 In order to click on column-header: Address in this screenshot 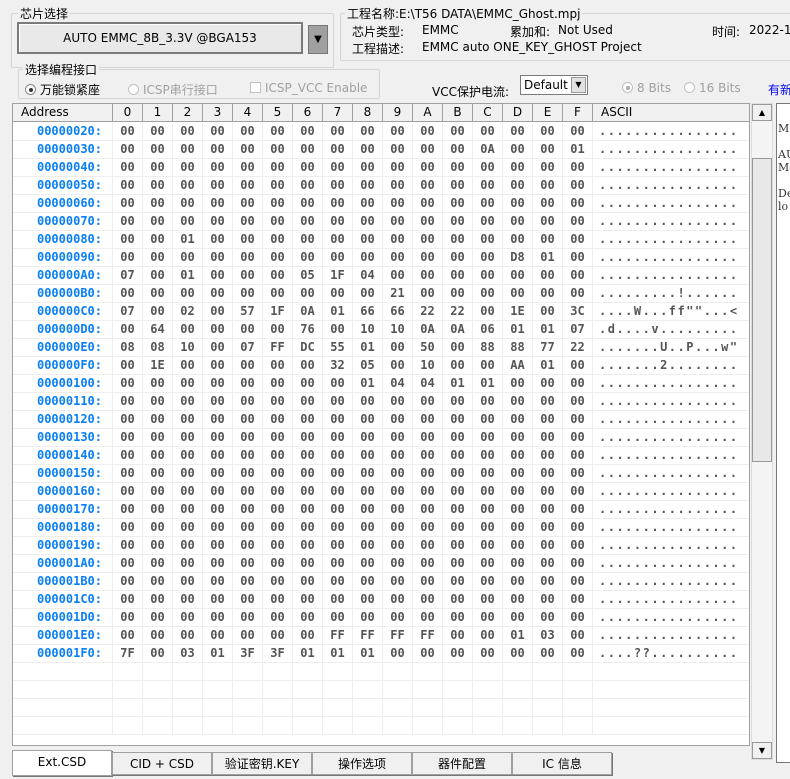, I will do `click(63, 113)`.